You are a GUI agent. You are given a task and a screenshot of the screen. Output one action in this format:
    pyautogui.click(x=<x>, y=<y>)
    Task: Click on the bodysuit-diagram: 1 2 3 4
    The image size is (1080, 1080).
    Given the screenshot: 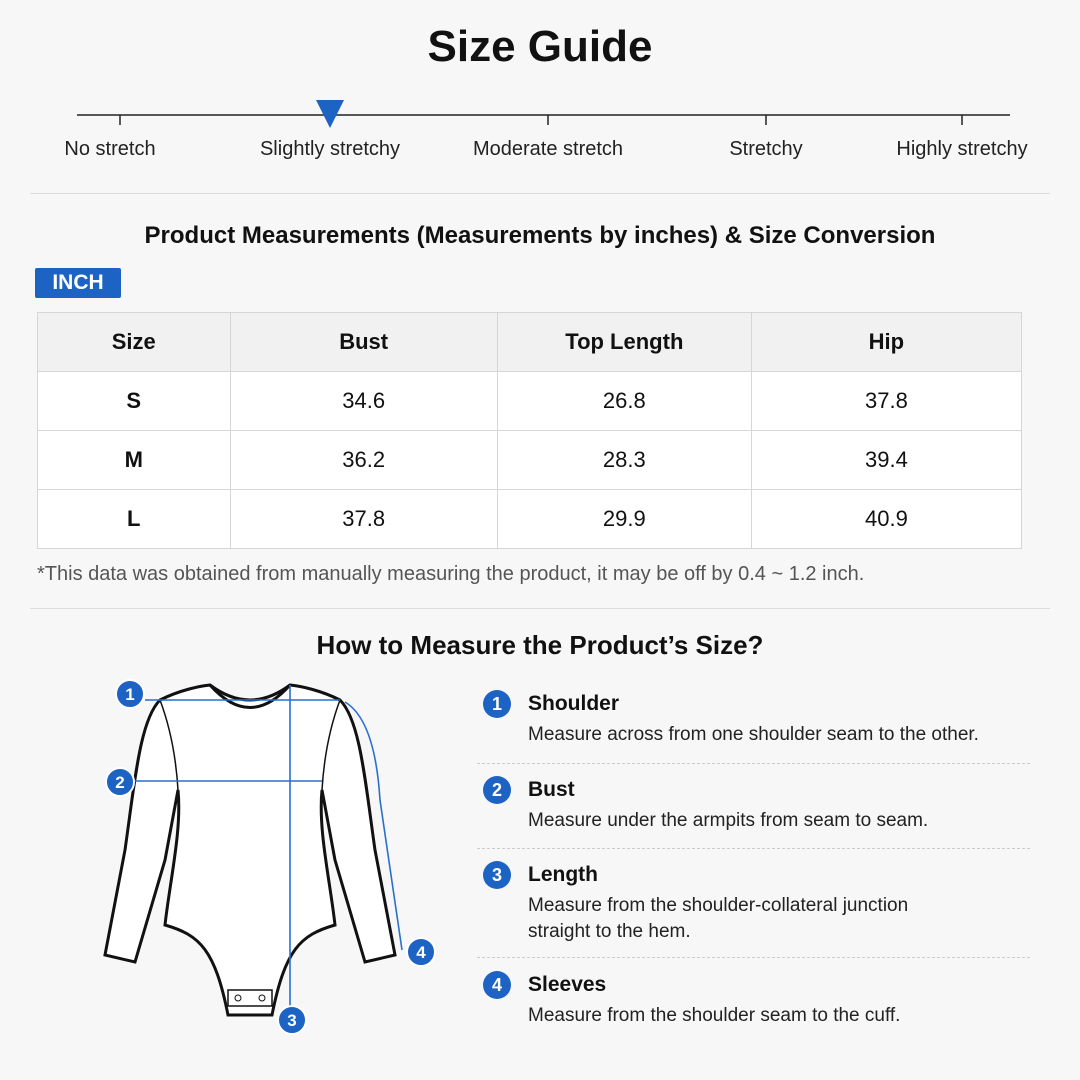 What is the action you would take?
    pyautogui.click(x=269, y=857)
    